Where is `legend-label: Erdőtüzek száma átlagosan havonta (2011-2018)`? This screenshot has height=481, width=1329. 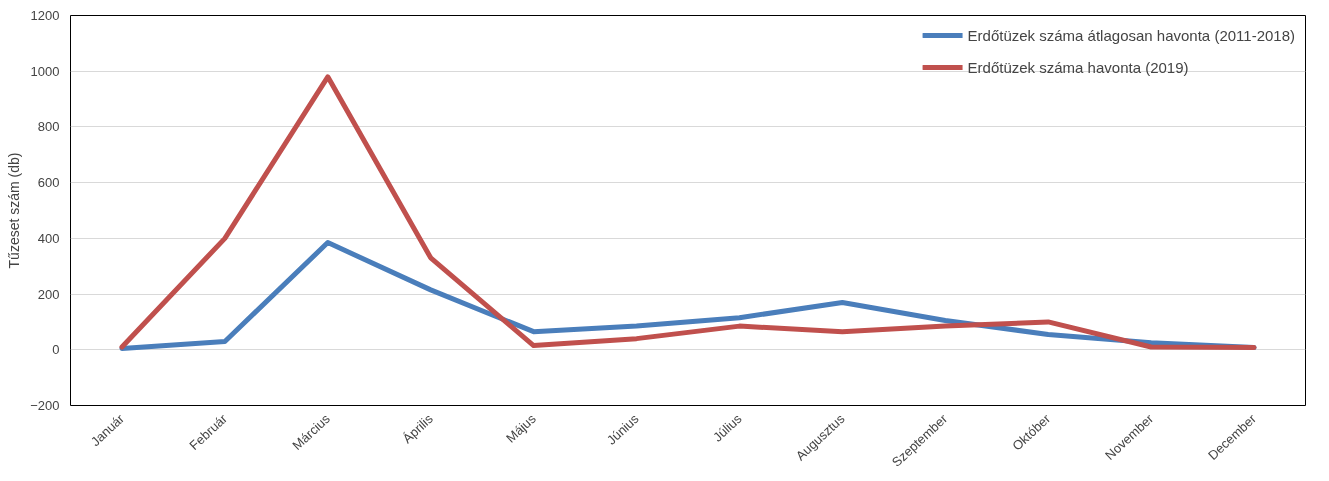 legend-label: Erdőtüzek száma átlagosan havonta (2011-2018) is located at coordinates (1131, 35).